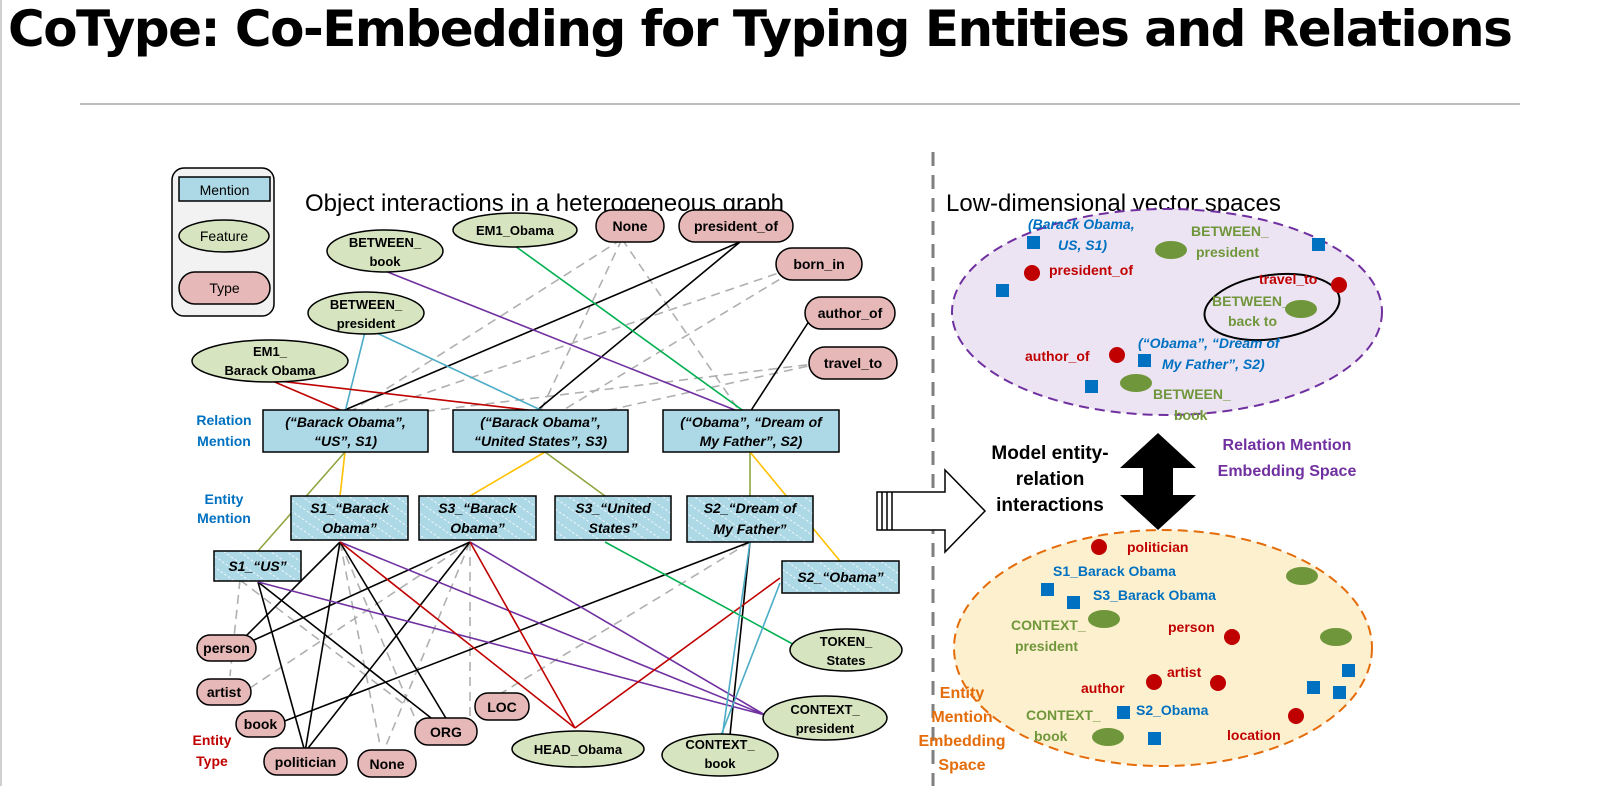 The height and width of the screenshot is (786, 1603). I want to click on legend-type-label: Type, so click(224, 288).